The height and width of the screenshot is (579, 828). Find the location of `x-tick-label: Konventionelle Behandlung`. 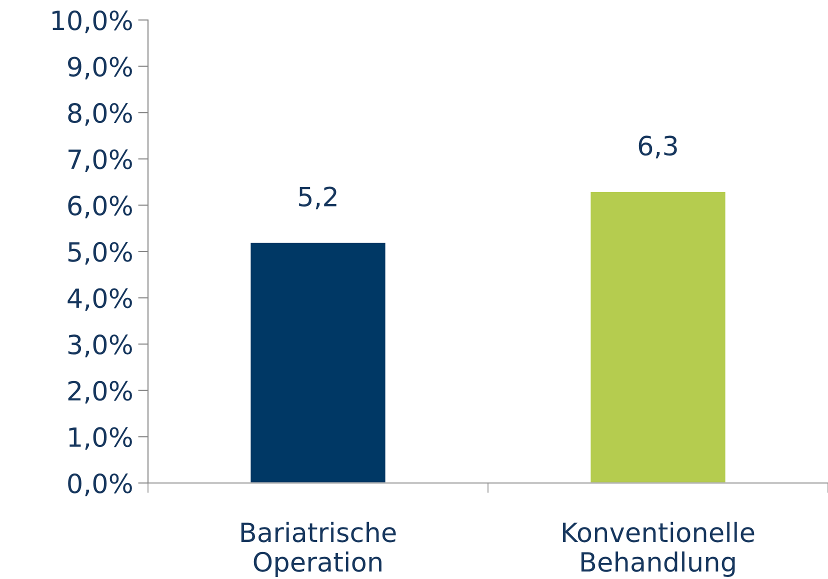

x-tick-label: Konventionelle Behandlung is located at coordinates (658, 549).